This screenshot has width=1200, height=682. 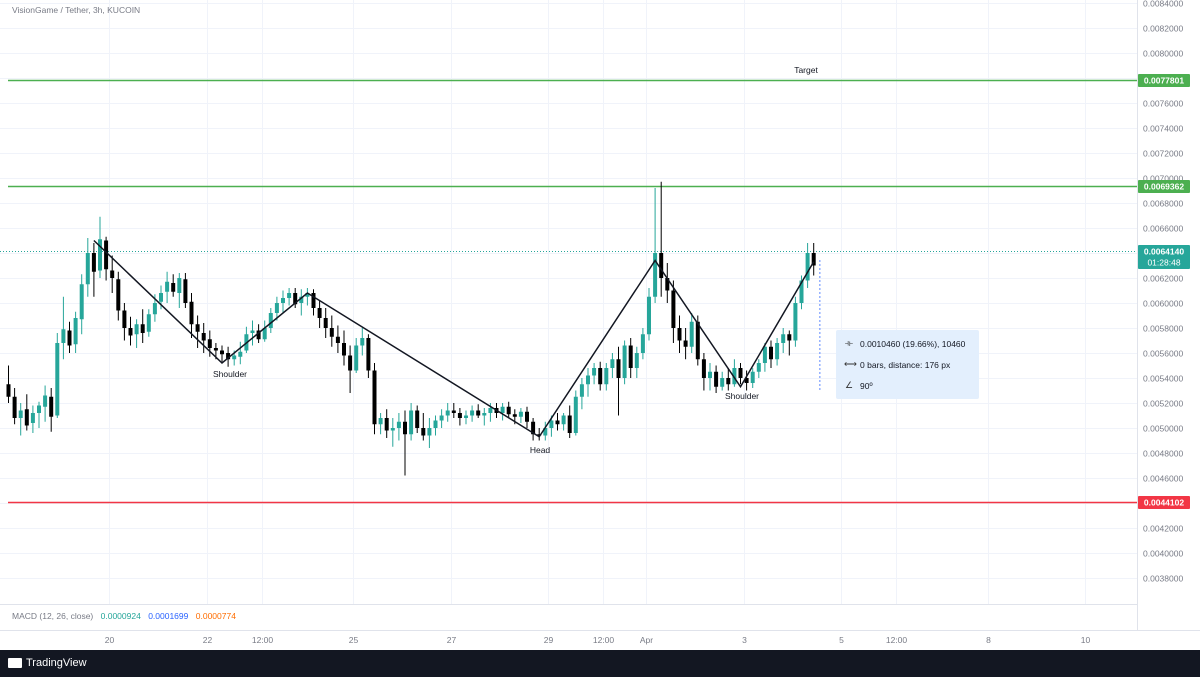 I want to click on time-tick-label: 12:00, so click(x=604, y=640).